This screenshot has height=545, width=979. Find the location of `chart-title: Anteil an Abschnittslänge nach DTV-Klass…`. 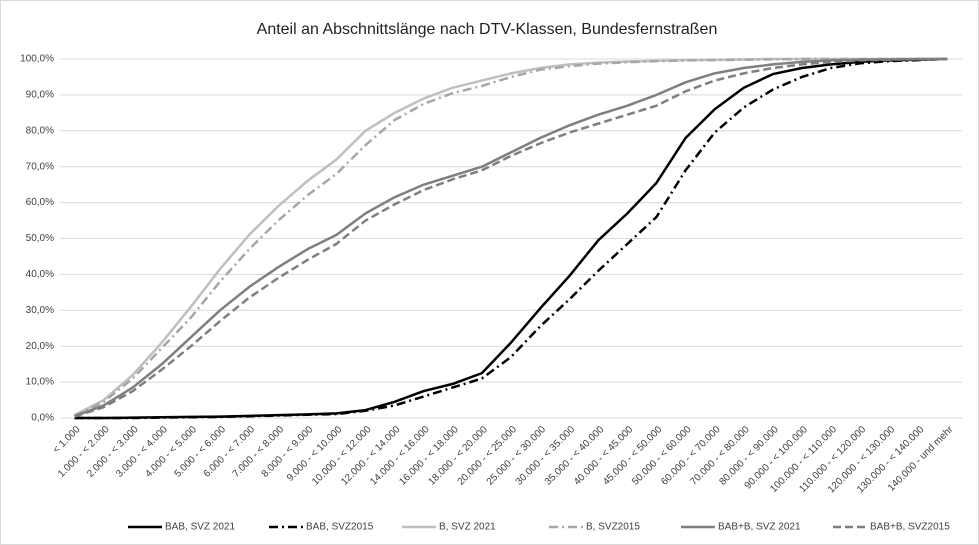

chart-title: Anteil an Abschnittslänge nach DTV-Klass… is located at coordinates (487, 29).